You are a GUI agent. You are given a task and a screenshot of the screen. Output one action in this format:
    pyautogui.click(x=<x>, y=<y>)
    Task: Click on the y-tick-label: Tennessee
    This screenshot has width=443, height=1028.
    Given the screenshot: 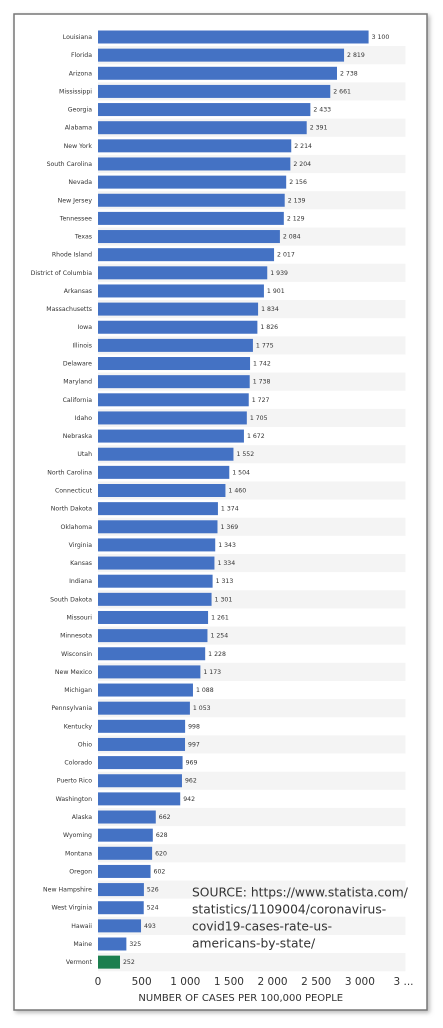 What is the action you would take?
    pyautogui.click(x=75, y=218)
    